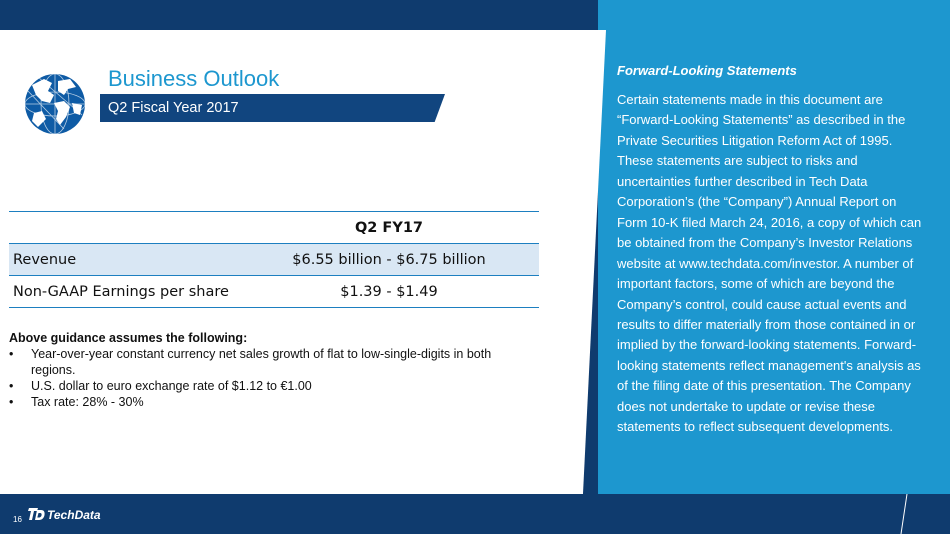 The image size is (950, 534). What do you see at coordinates (707, 70) in the screenshot?
I see `forward-looking-title: Forward-Looking Statements` at bounding box center [707, 70].